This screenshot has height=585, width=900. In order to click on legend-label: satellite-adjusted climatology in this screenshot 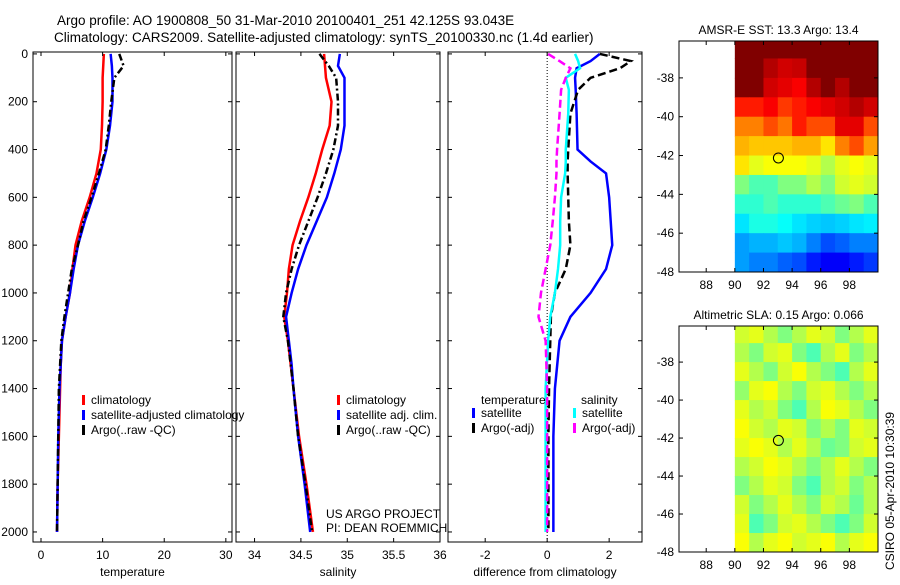, I will do `click(167, 415)`.